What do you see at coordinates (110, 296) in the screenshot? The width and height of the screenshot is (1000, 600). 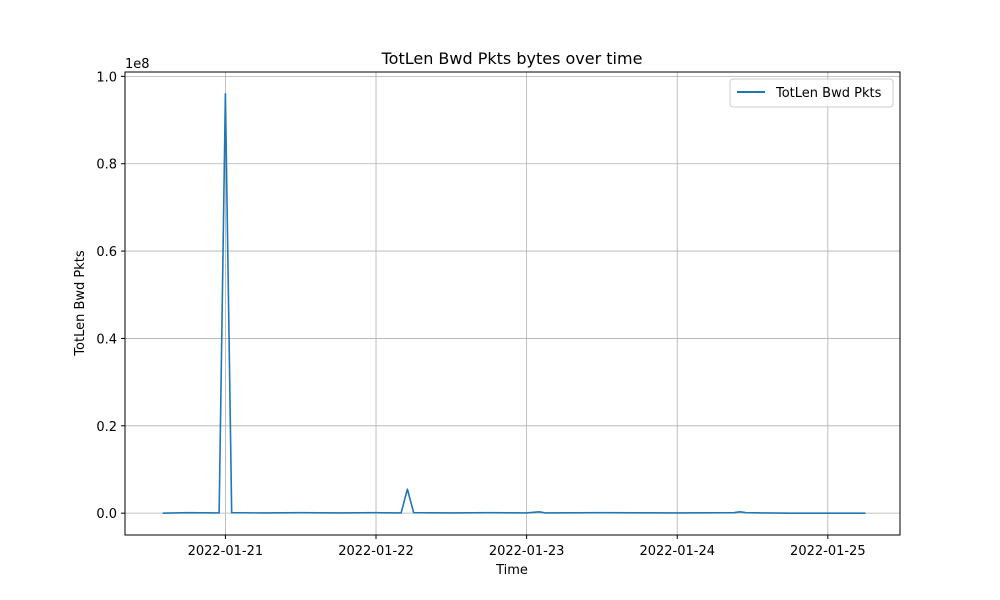 I see `y-axis: 0.0 0.2 0.4 0.6 0.8 1.0` at bounding box center [110, 296].